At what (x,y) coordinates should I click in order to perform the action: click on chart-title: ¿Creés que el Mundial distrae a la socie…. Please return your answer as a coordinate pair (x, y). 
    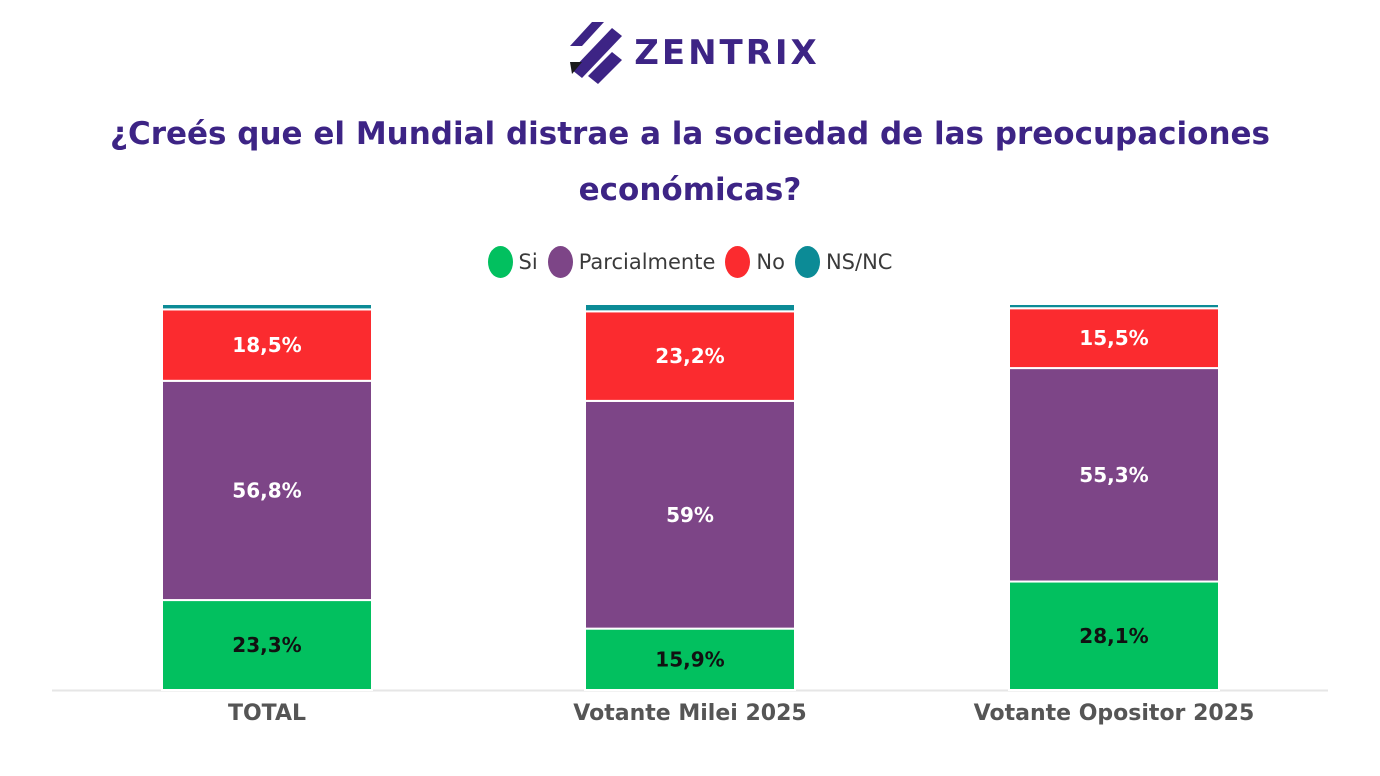
    Looking at the image, I should click on (689, 162).